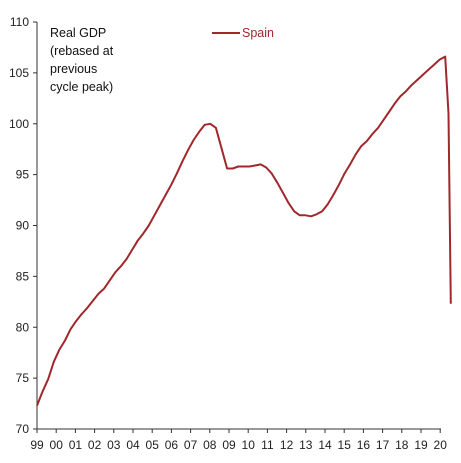  Describe the element at coordinates (73, 69) in the screenshot. I see `ylabel-line-3: previous` at that location.